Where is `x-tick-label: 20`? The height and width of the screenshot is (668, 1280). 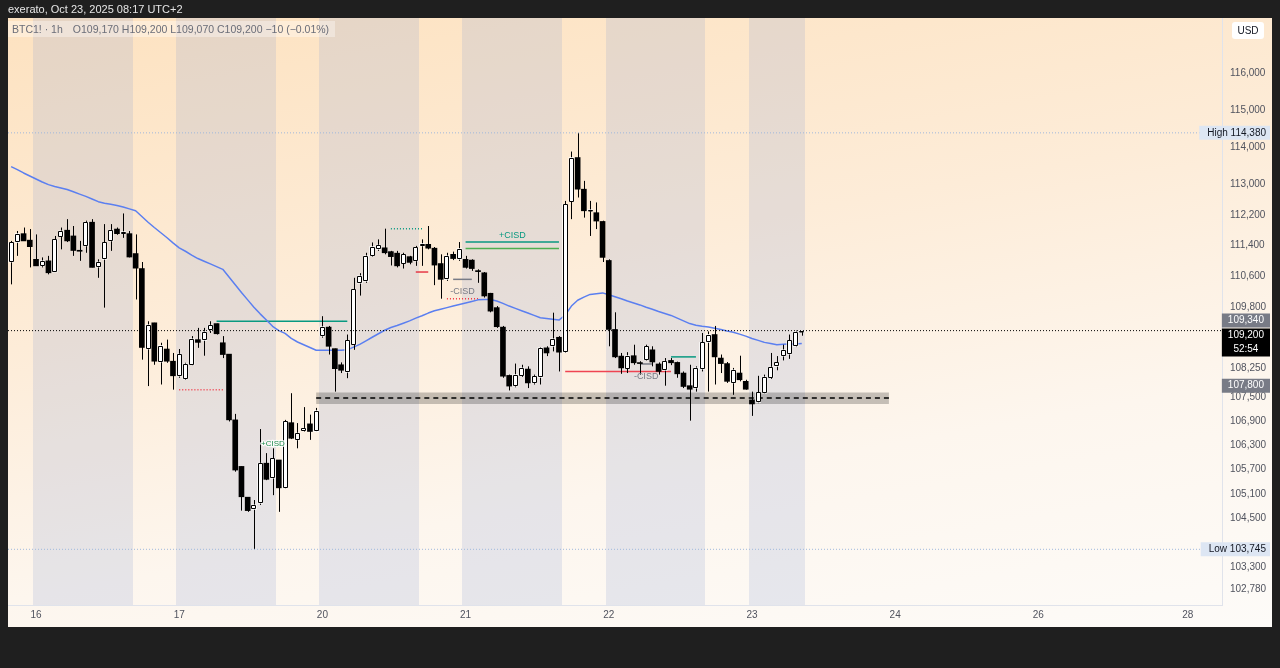
x-tick-label: 20 is located at coordinates (322, 614).